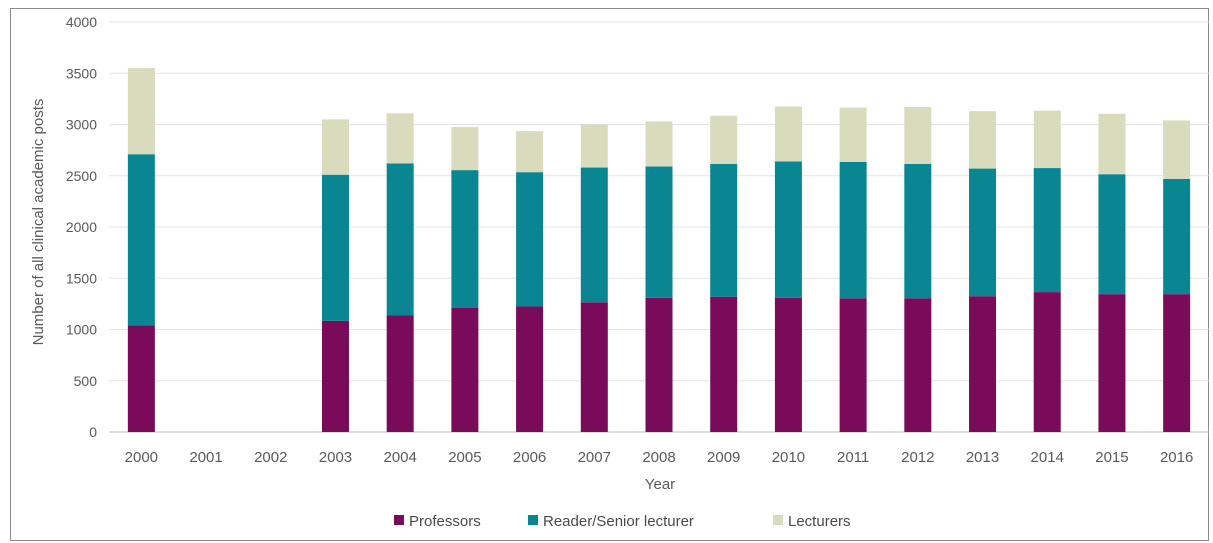 This screenshot has height=543, width=1213. Describe the element at coordinates (983, 364) in the screenshot. I see `bar-segment-professors-2013` at that location.